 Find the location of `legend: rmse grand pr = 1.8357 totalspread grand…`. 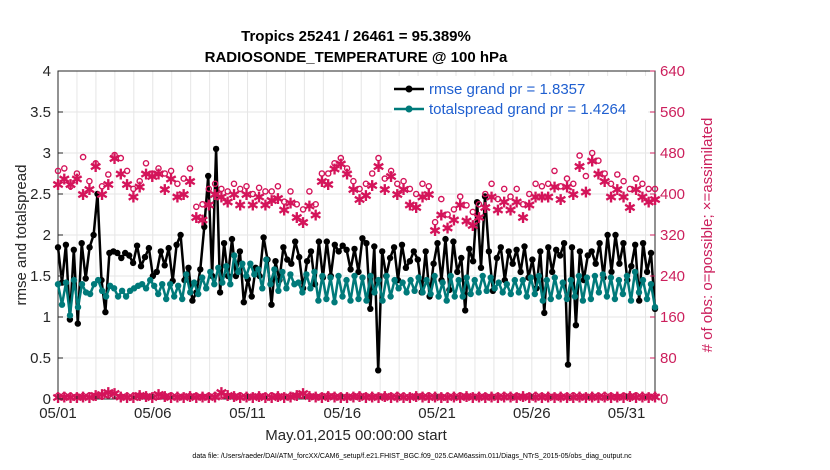

legend: rmse grand pr = 1.8357 totalspread grand… is located at coordinates (520, 98).